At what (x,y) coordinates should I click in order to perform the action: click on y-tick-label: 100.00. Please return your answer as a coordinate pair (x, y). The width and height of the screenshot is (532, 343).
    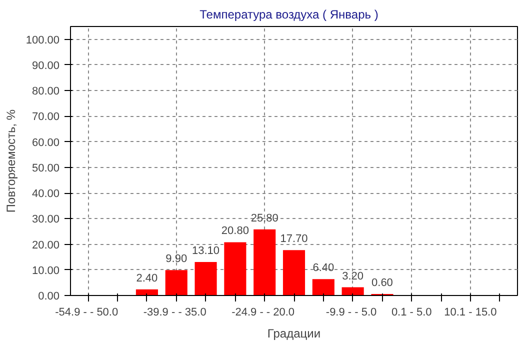
    Looking at the image, I should click on (43, 40).